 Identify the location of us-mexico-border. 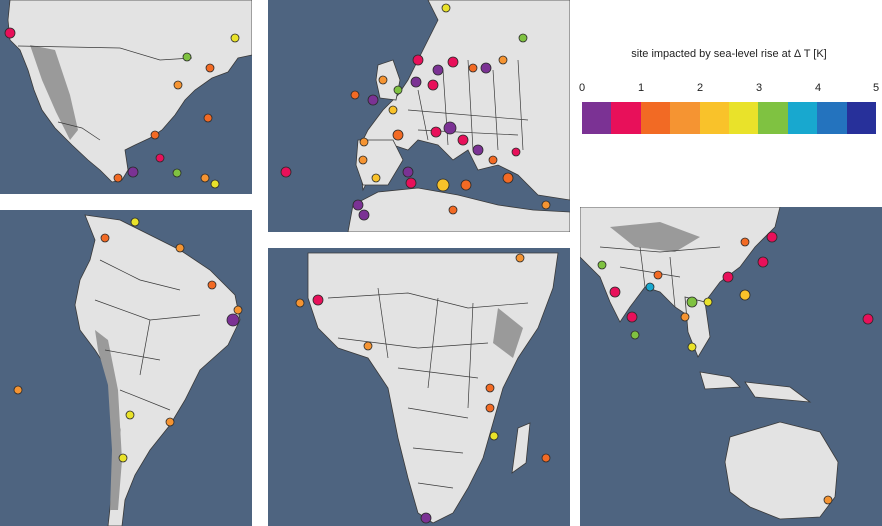
(79, 131).